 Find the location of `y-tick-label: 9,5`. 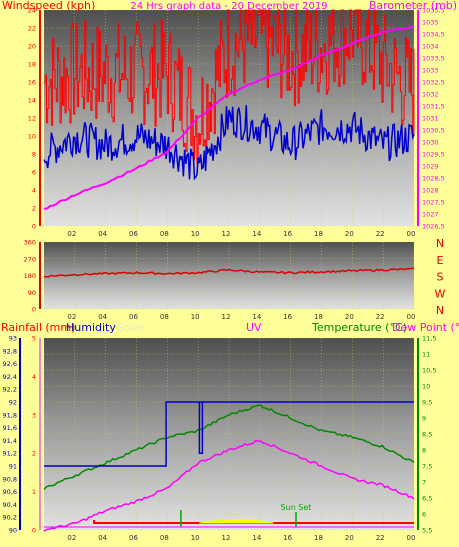

y-tick-label: 9,5 is located at coordinates (427, 403).